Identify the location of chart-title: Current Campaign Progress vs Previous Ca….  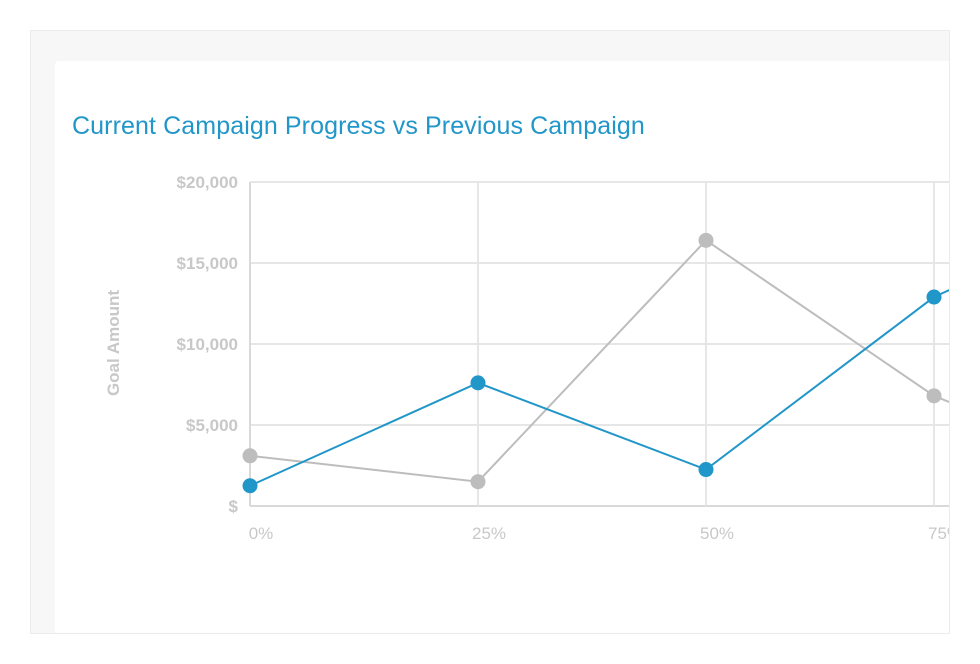
(358, 126).